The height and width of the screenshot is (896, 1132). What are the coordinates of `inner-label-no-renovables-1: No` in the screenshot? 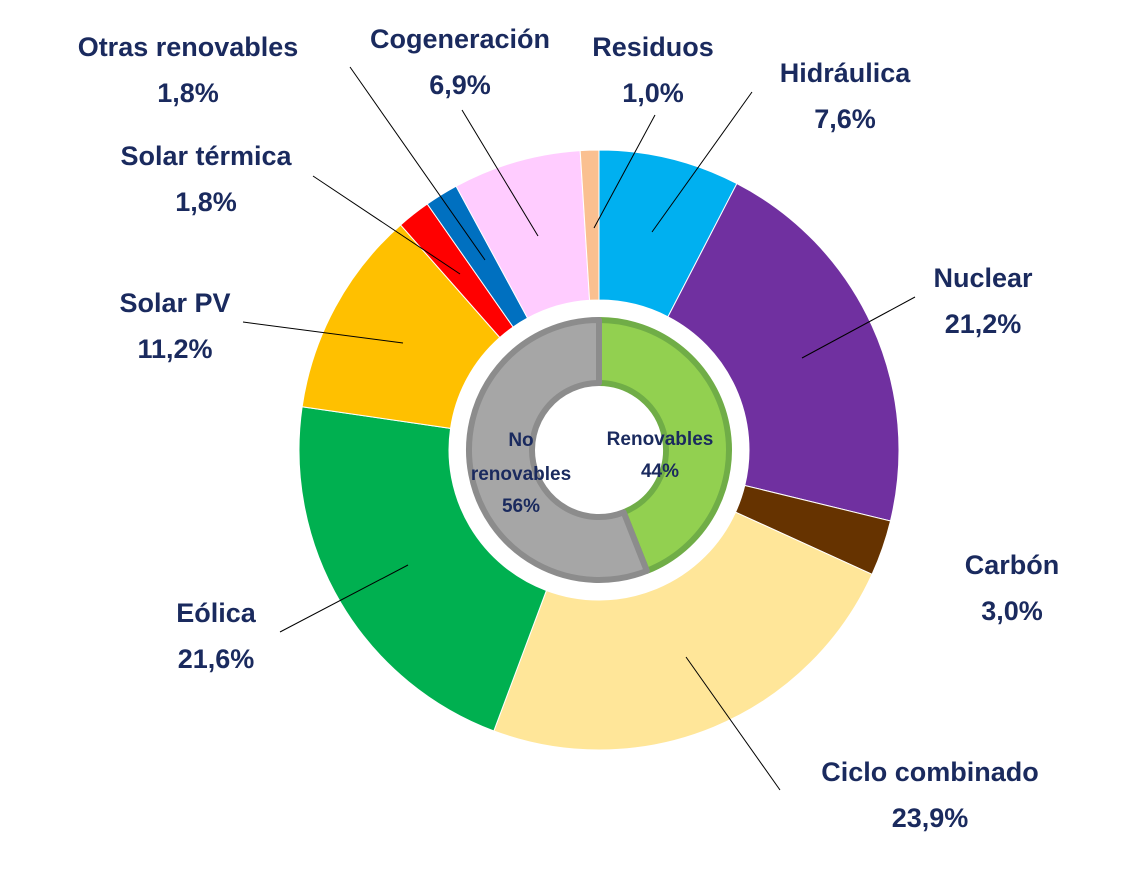 It's located at (520, 440).